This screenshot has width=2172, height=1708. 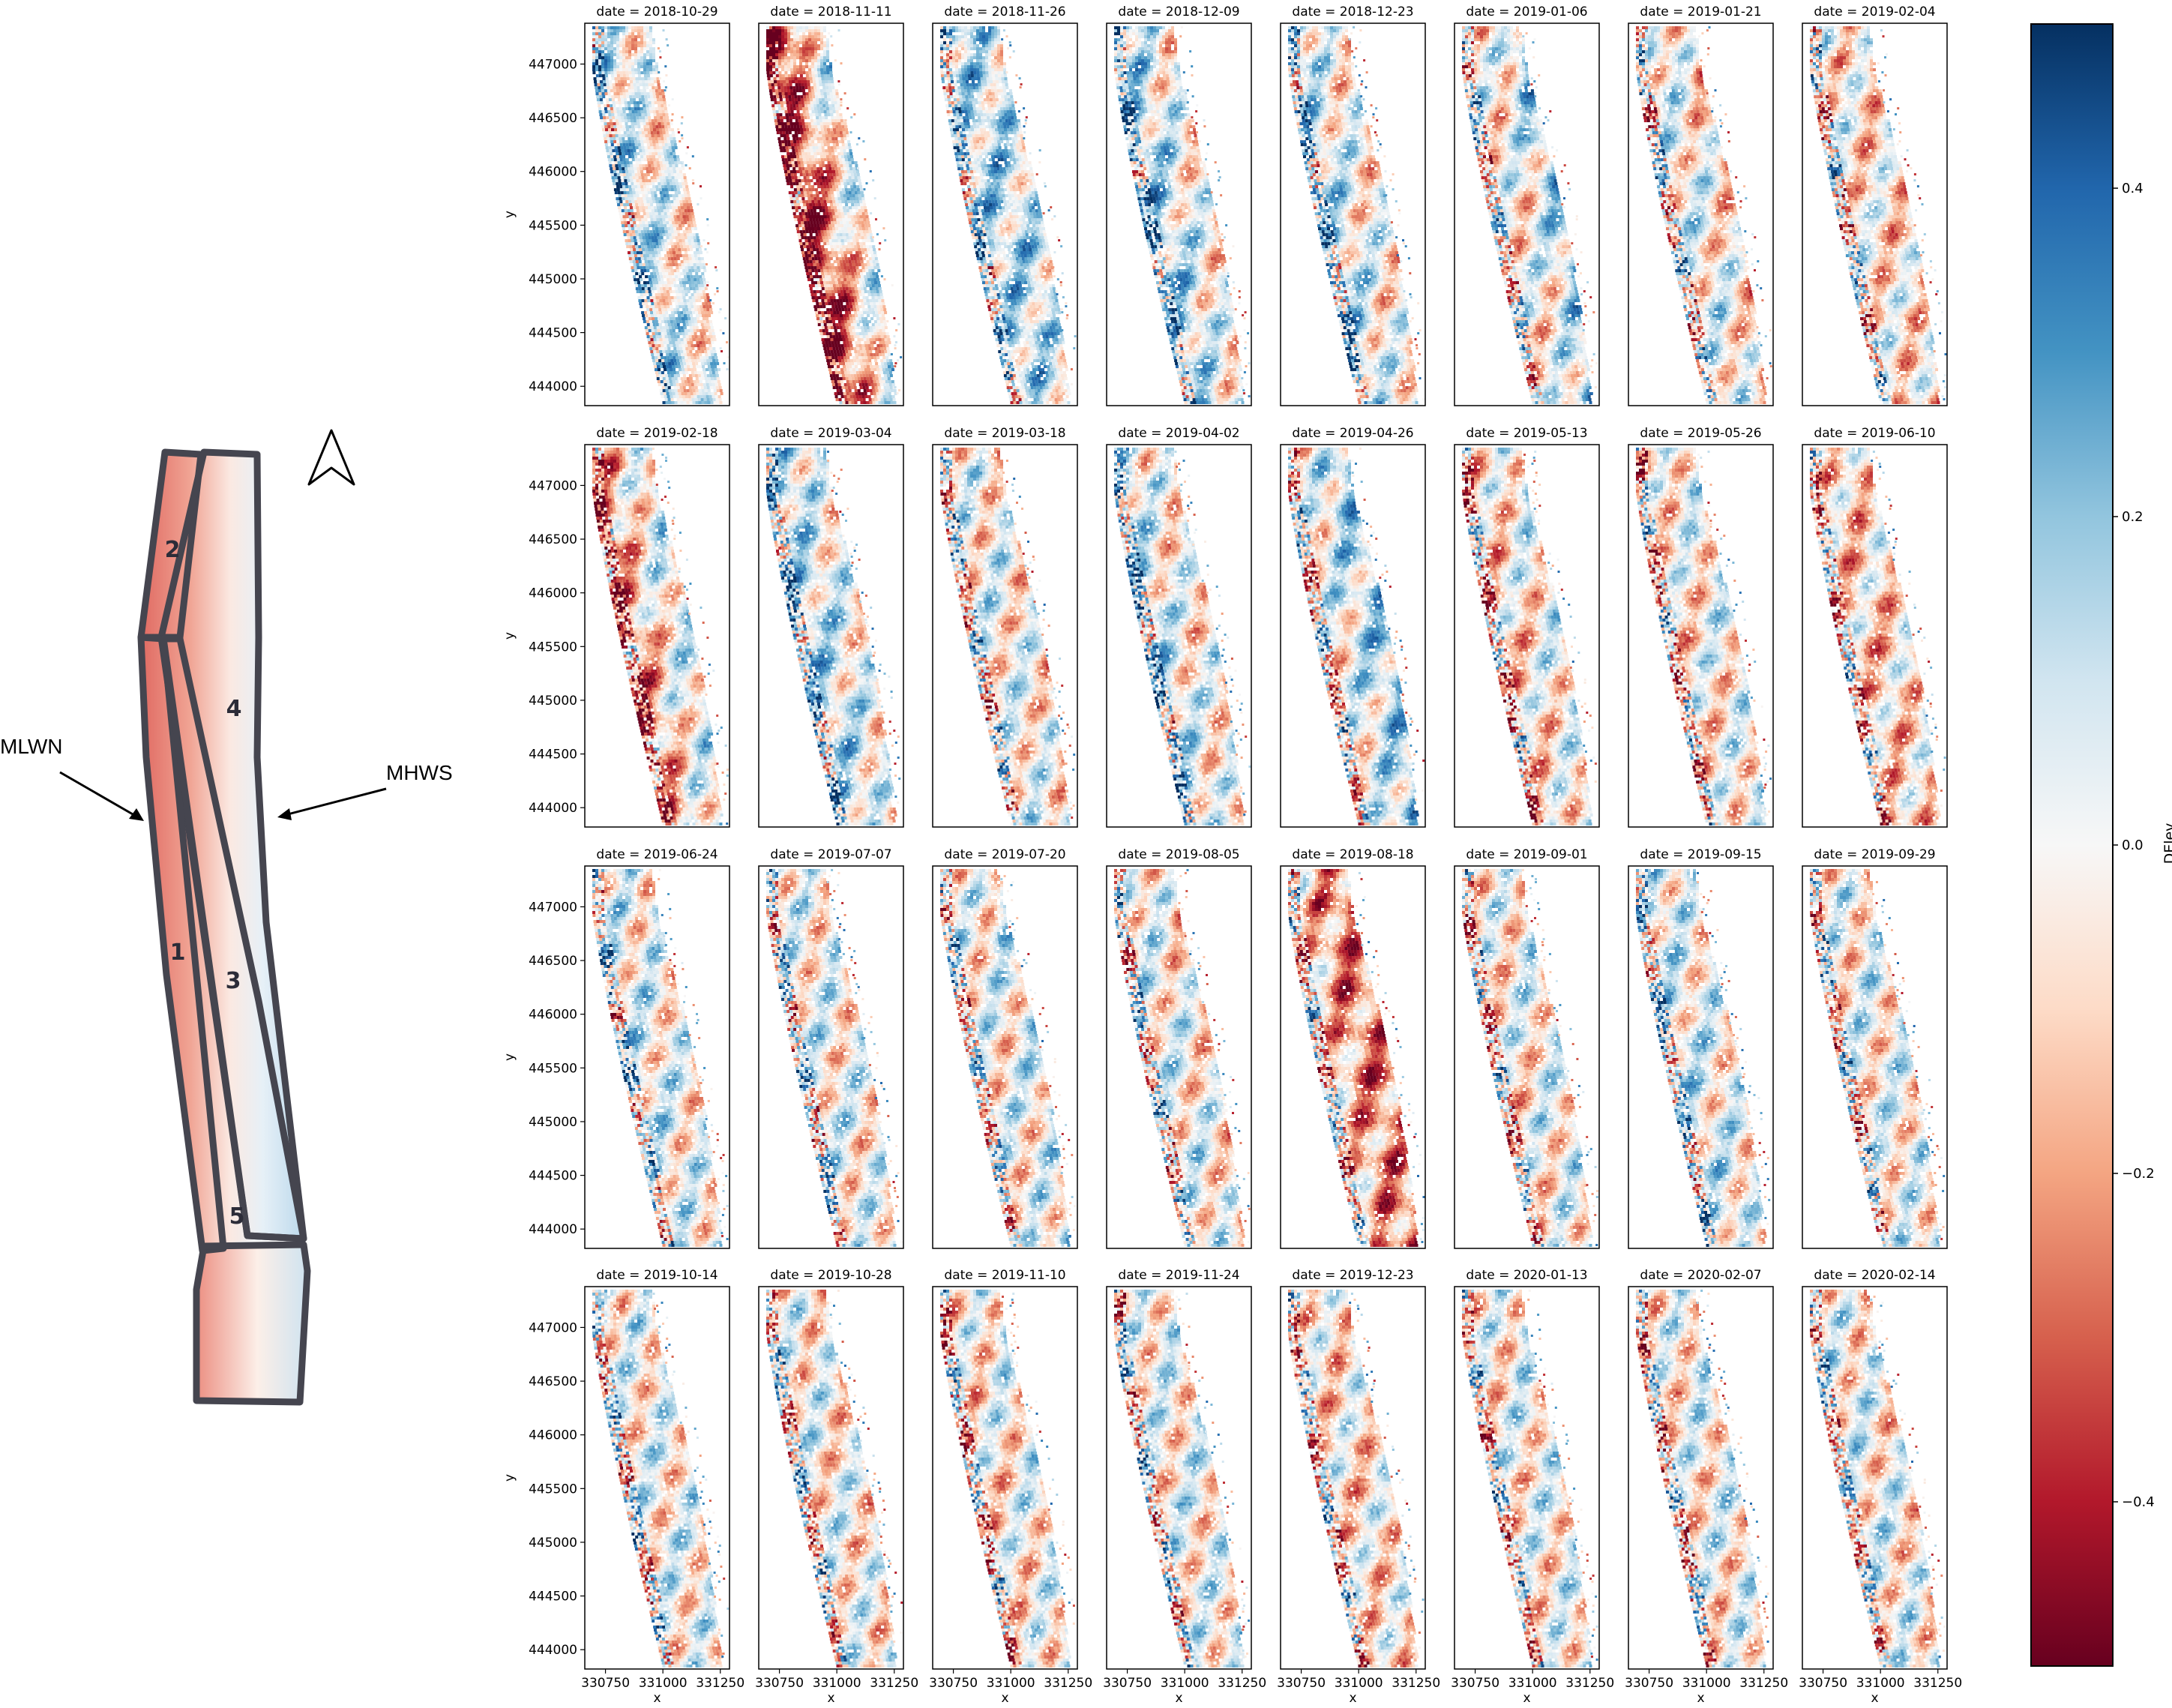 What do you see at coordinates (331, 457) in the screenshot?
I see `north-arrow-icon` at bounding box center [331, 457].